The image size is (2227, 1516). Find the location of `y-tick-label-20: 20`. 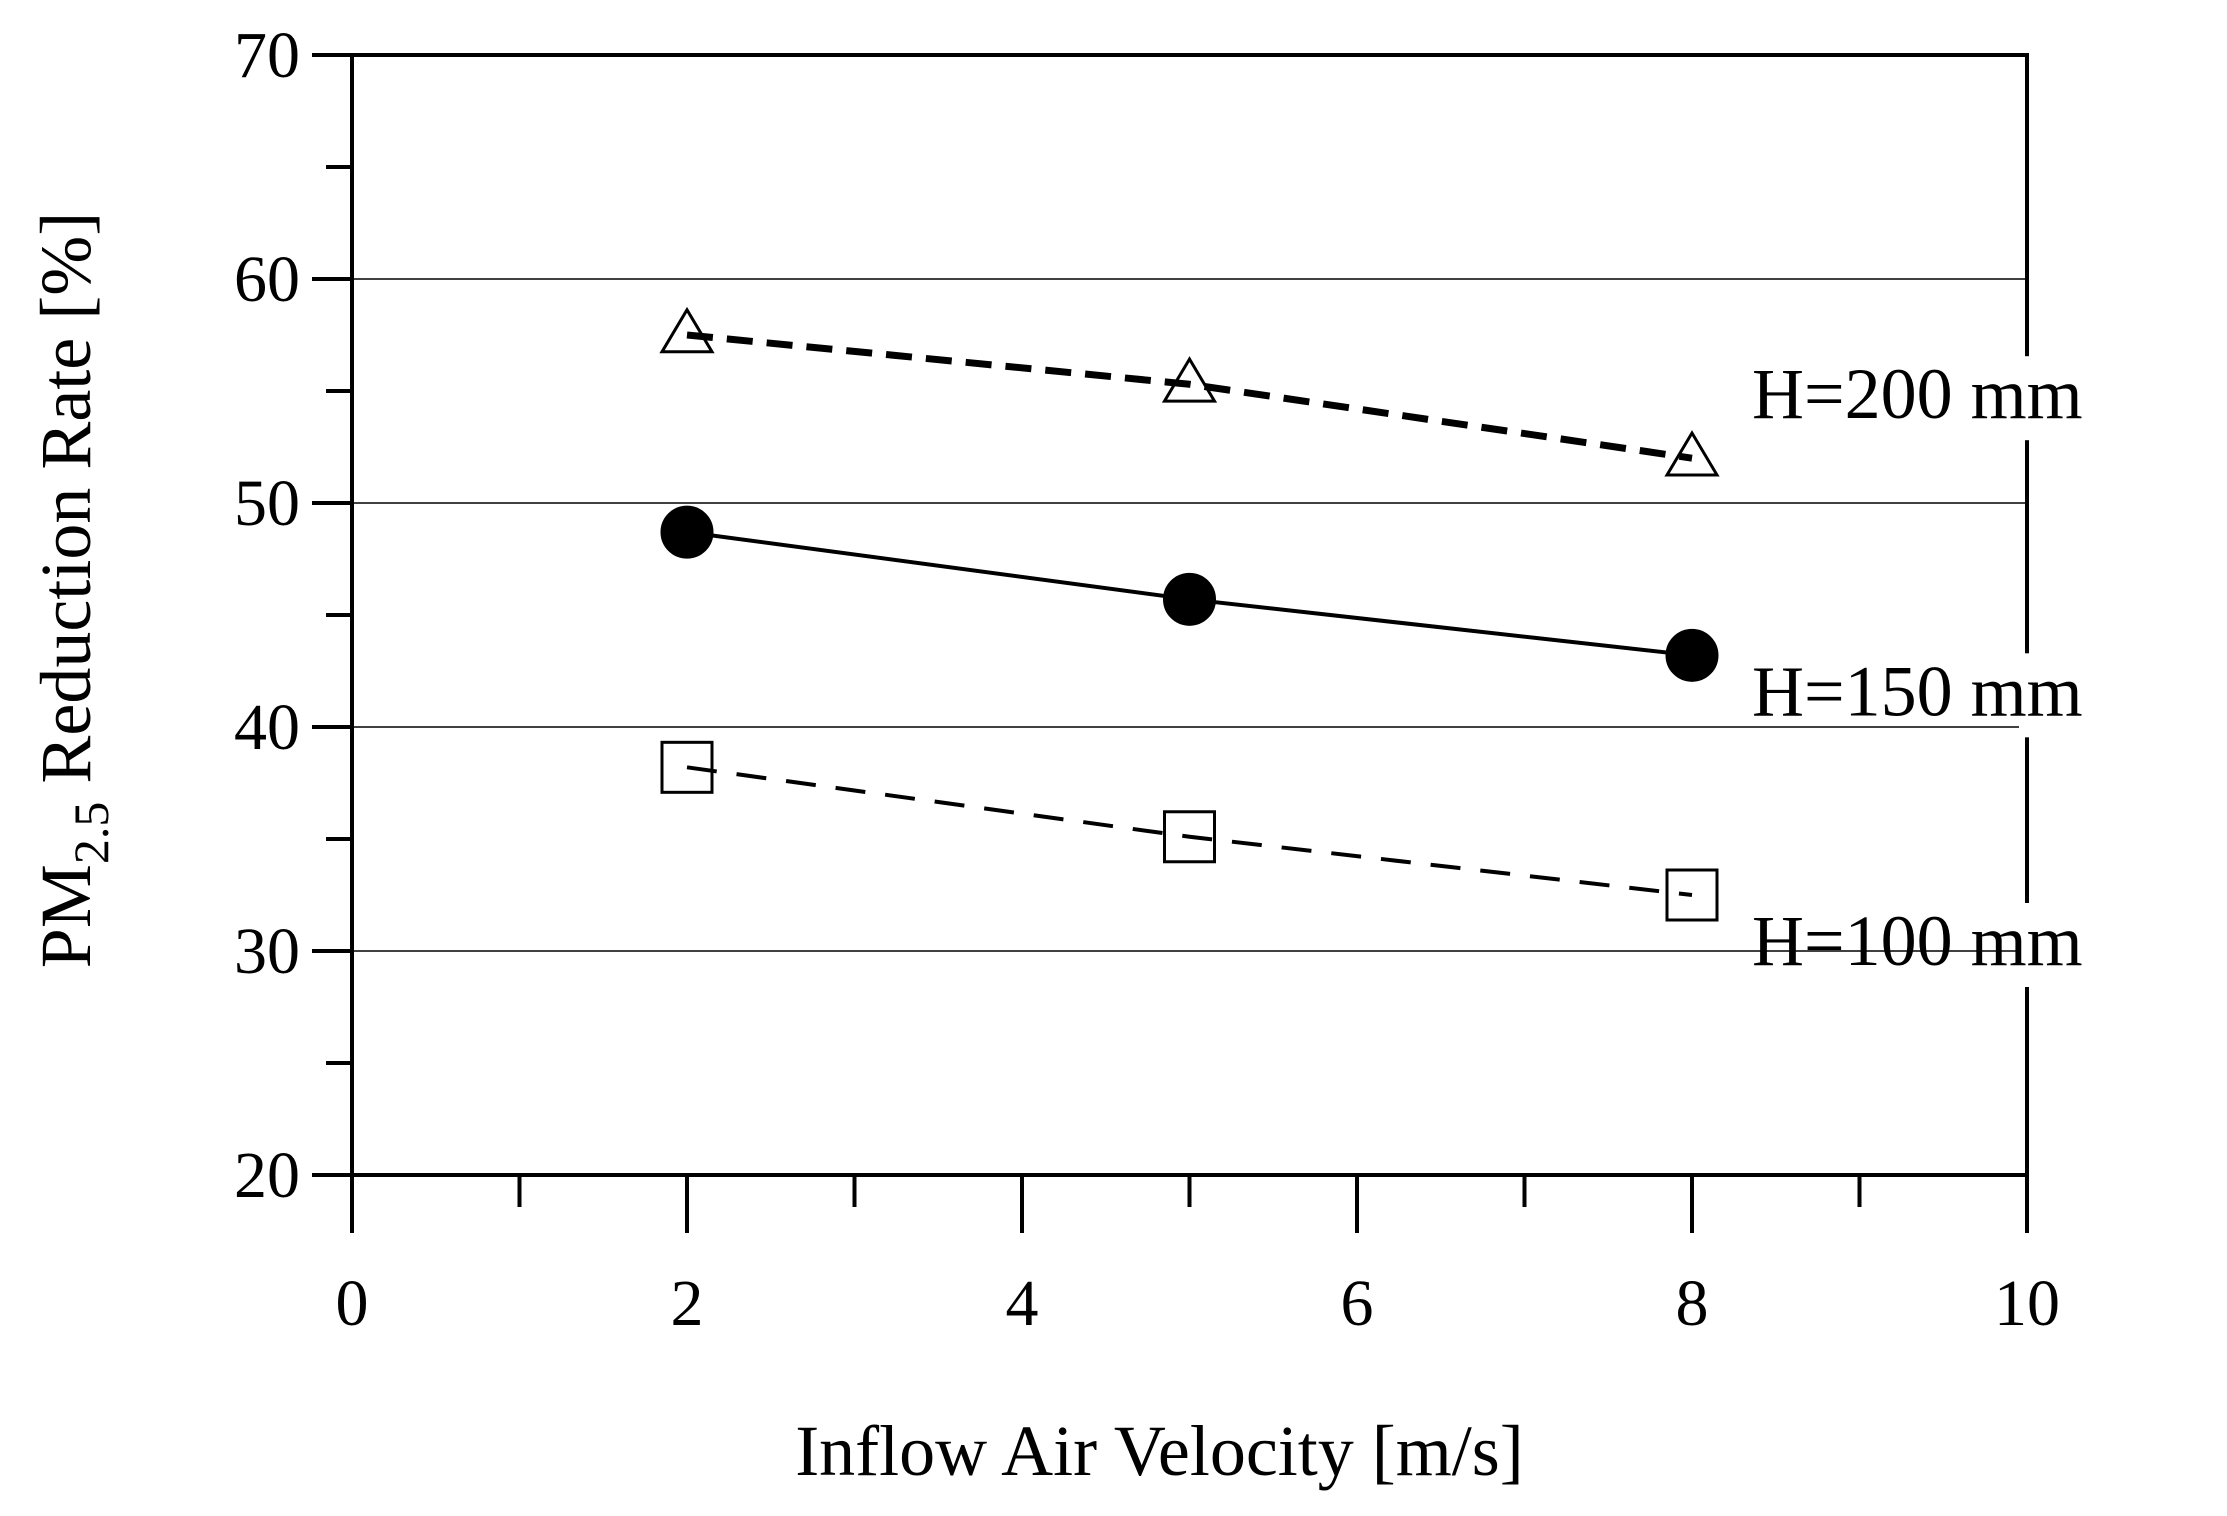

y-tick-label-20: 20 is located at coordinates (267, 1175).